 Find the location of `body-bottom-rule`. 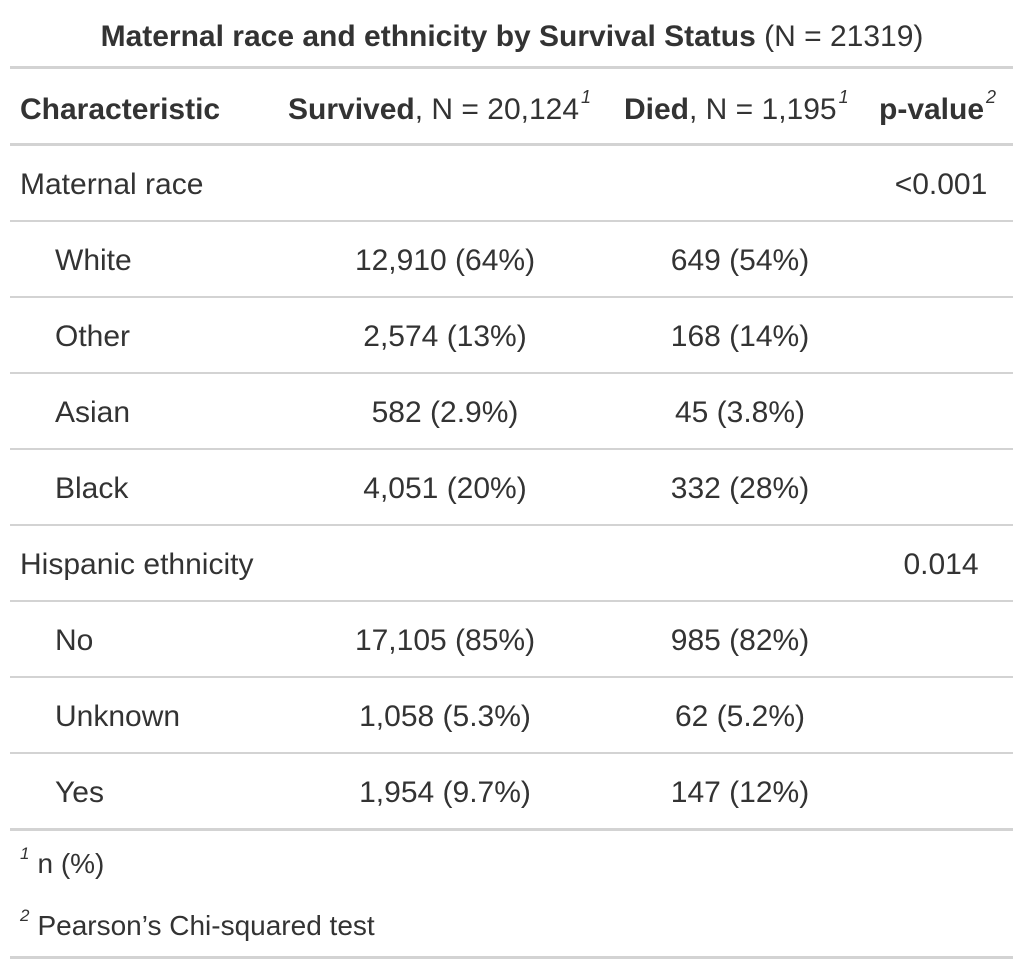

body-bottom-rule is located at coordinates (511, 829).